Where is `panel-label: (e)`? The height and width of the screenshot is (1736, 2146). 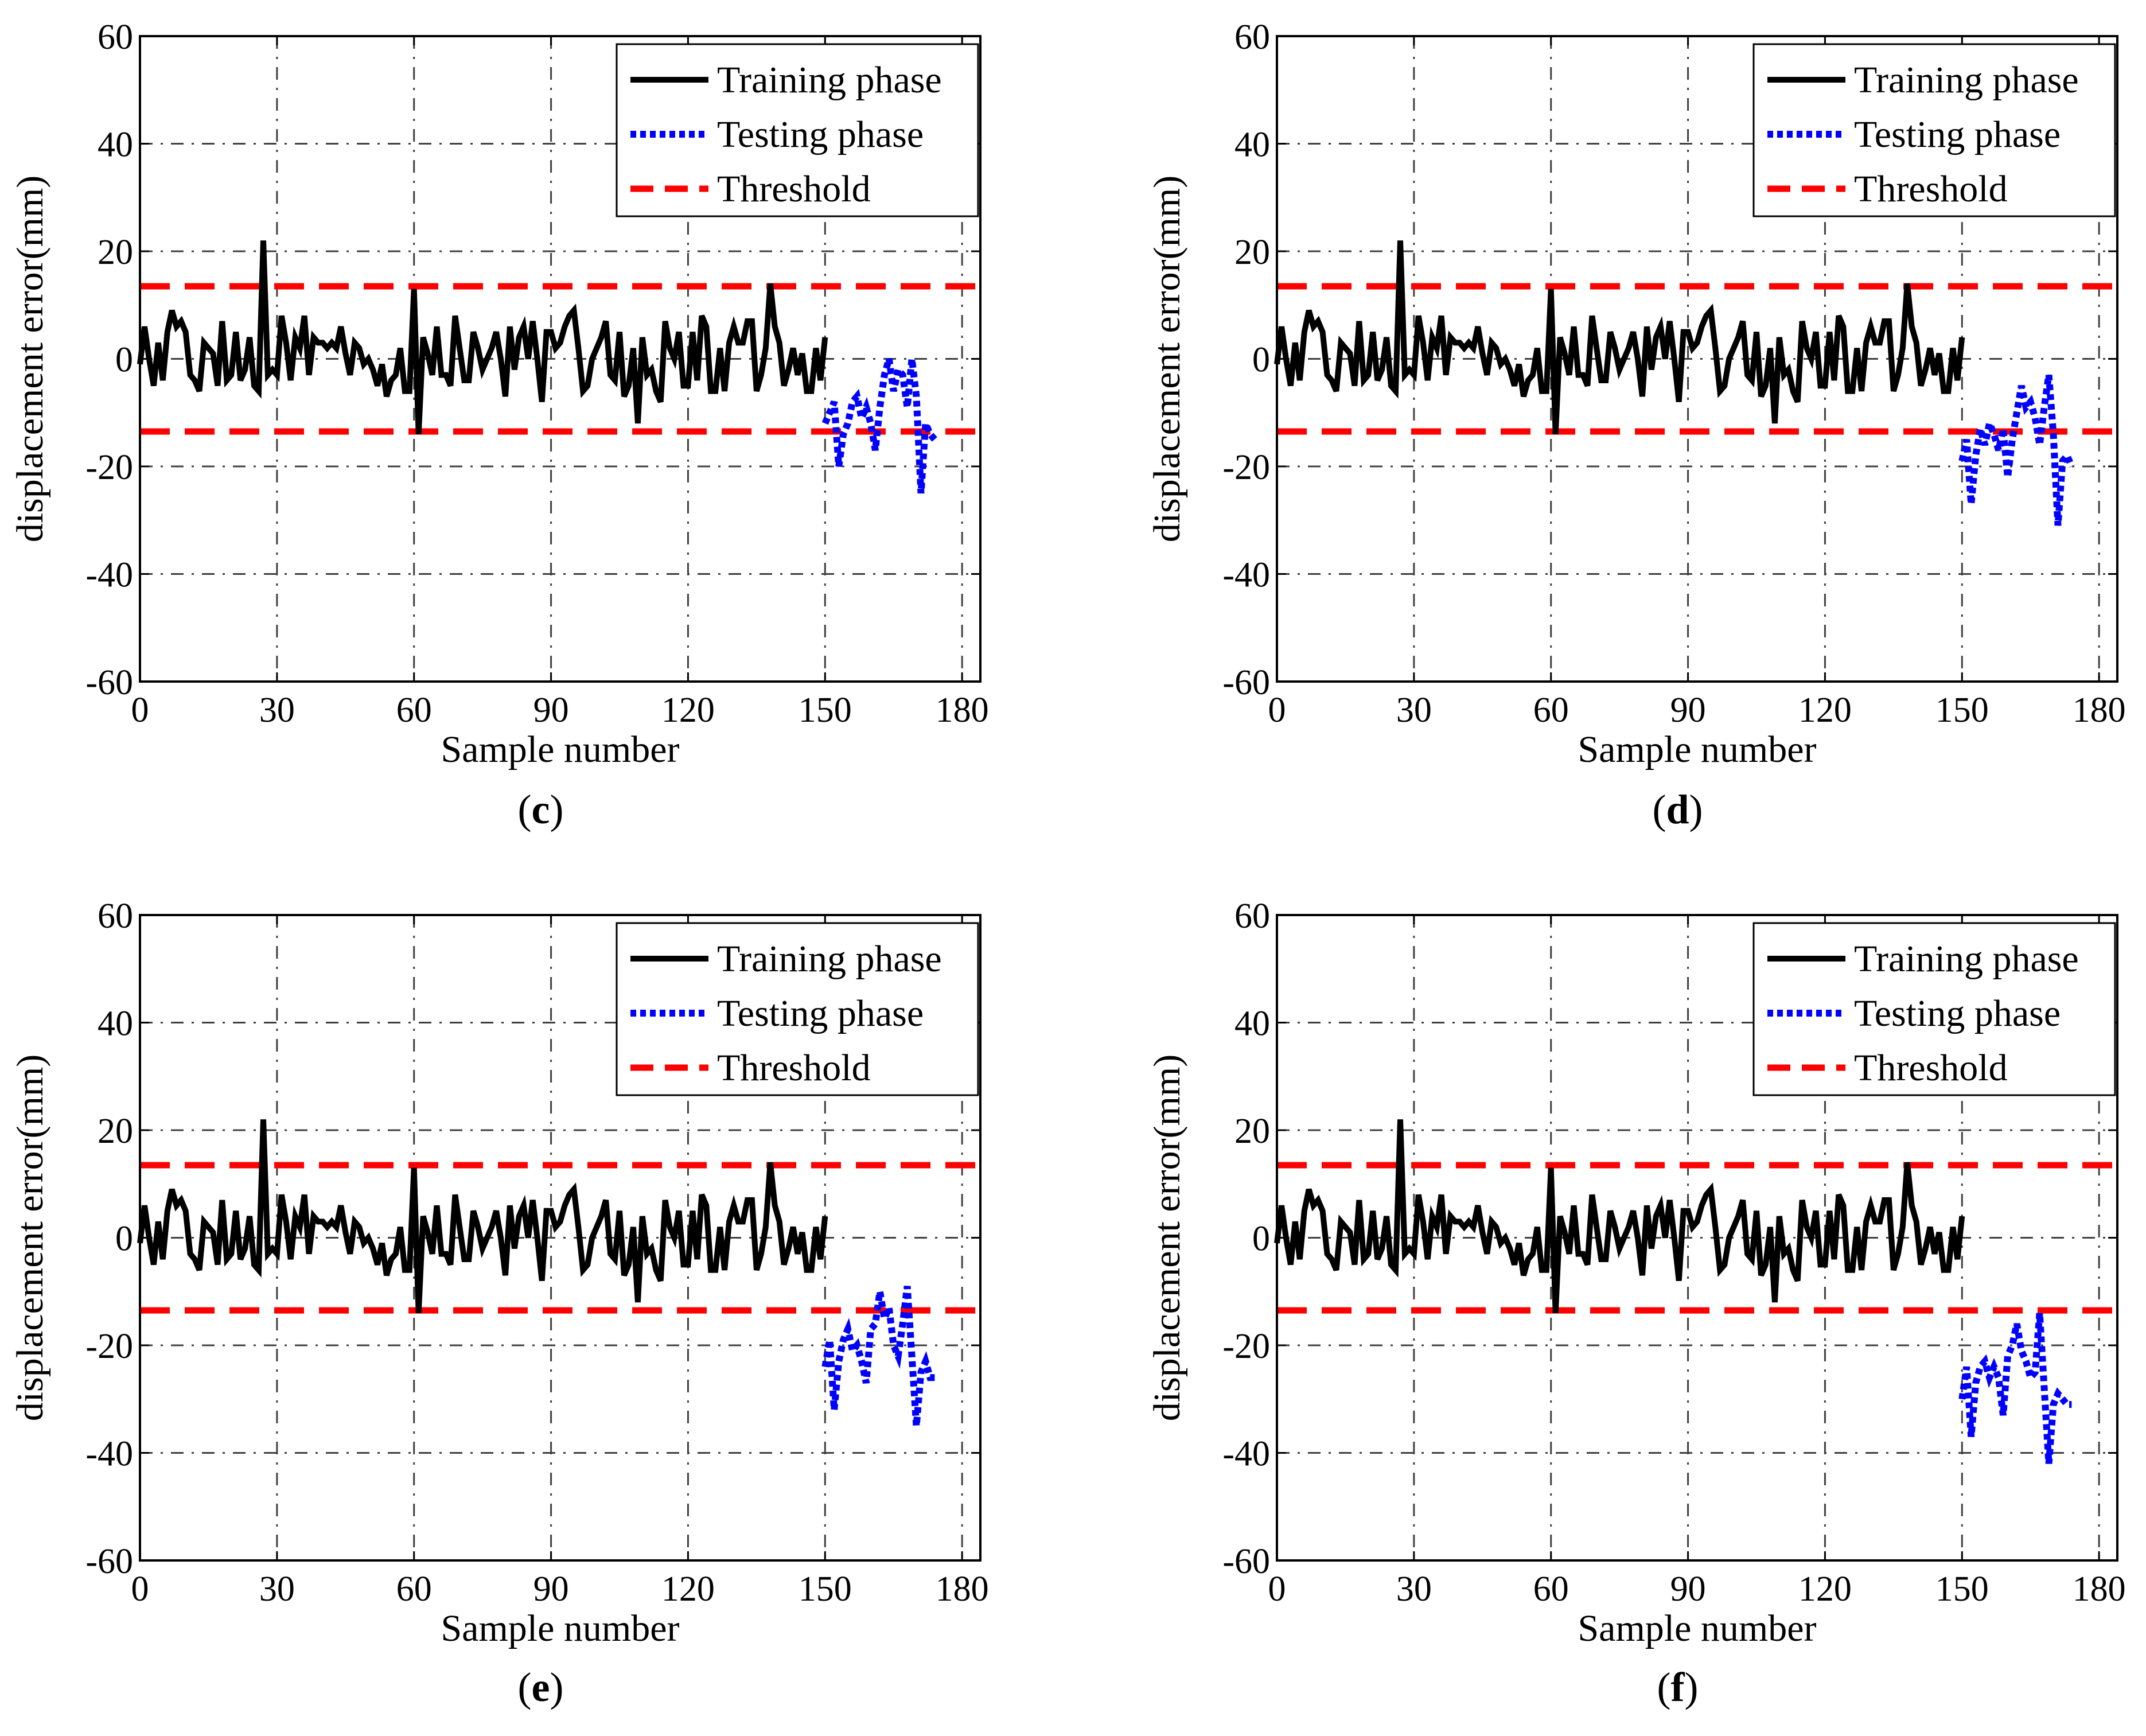 panel-label: (e) is located at coordinates (541, 1687).